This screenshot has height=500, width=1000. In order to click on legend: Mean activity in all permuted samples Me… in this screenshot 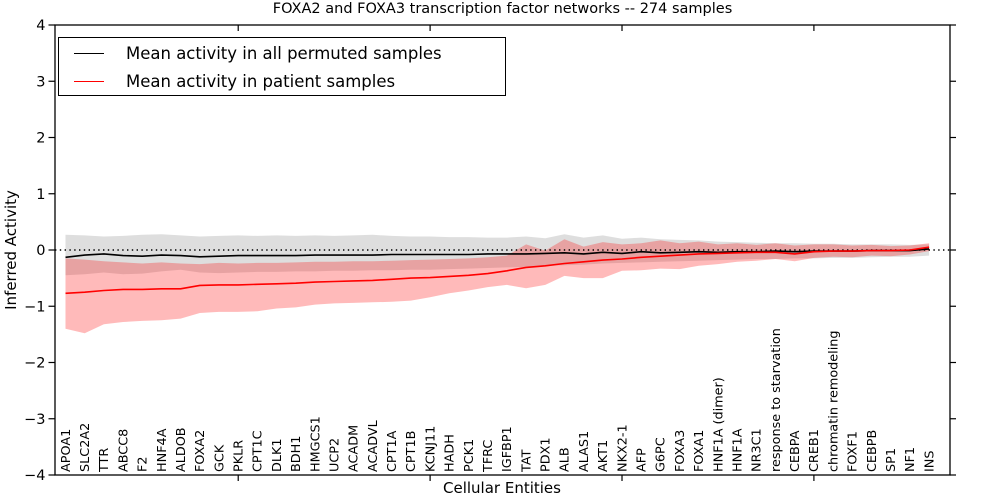, I will do `click(282, 66)`.